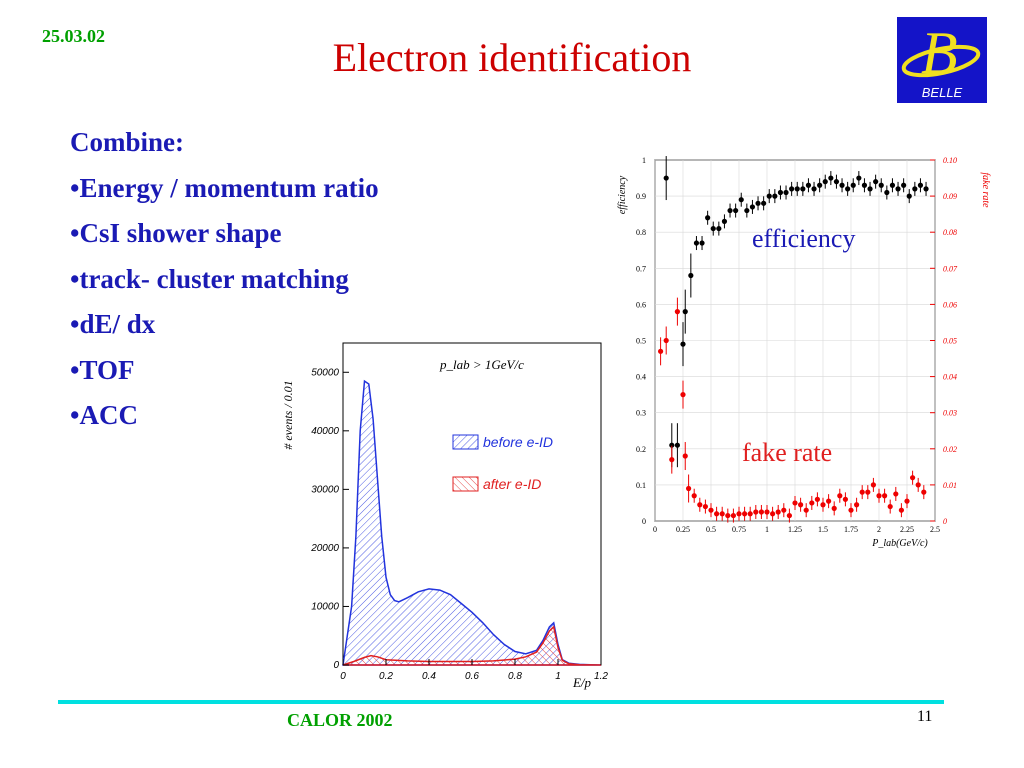  I want to click on y2-tick-label: 0.02, so click(950, 449).